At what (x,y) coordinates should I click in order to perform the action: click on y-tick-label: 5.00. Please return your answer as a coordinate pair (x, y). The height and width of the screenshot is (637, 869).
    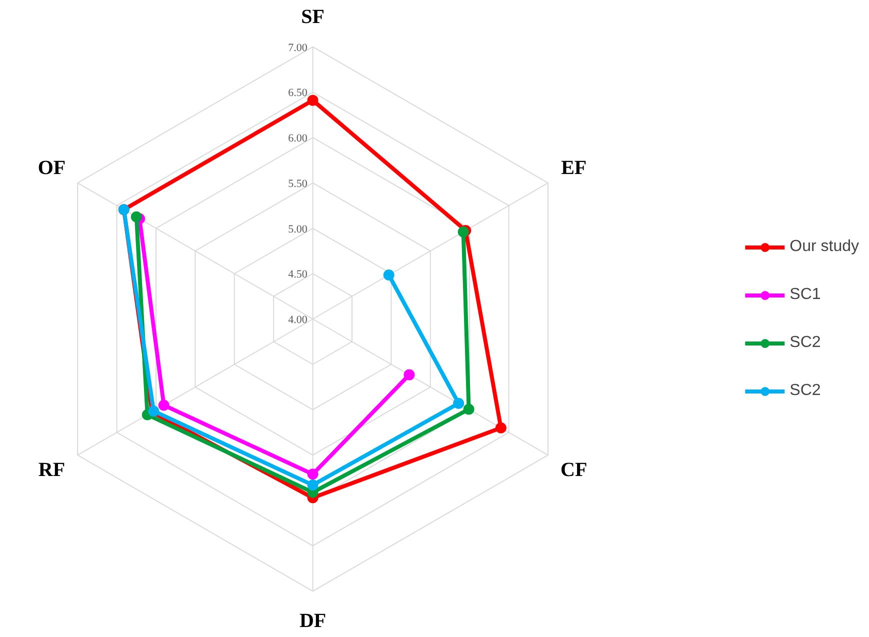
    Looking at the image, I should click on (298, 229).